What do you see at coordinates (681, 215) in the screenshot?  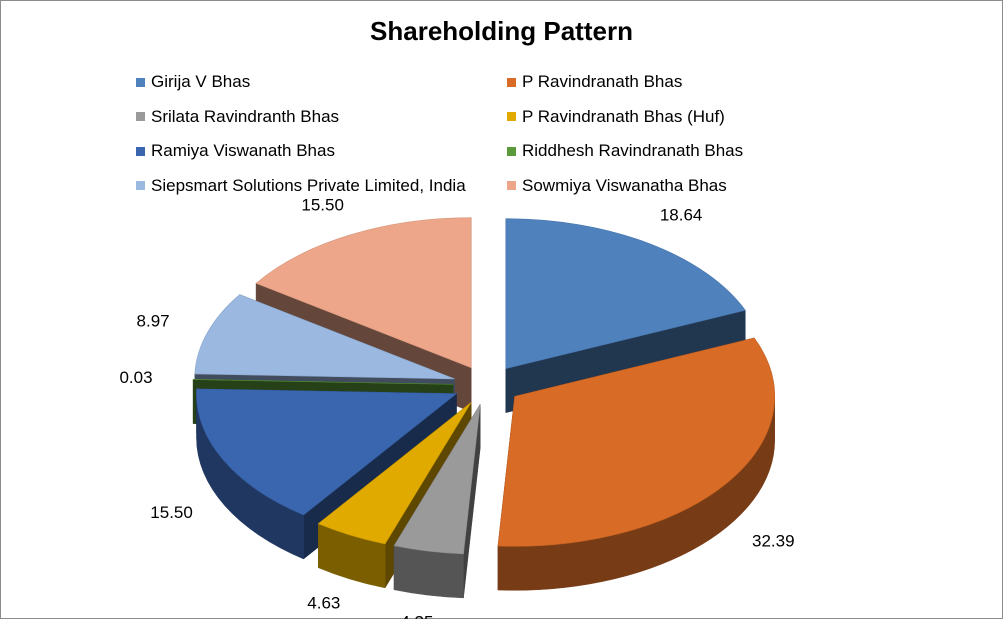 I see `data-label: 18.64` at bounding box center [681, 215].